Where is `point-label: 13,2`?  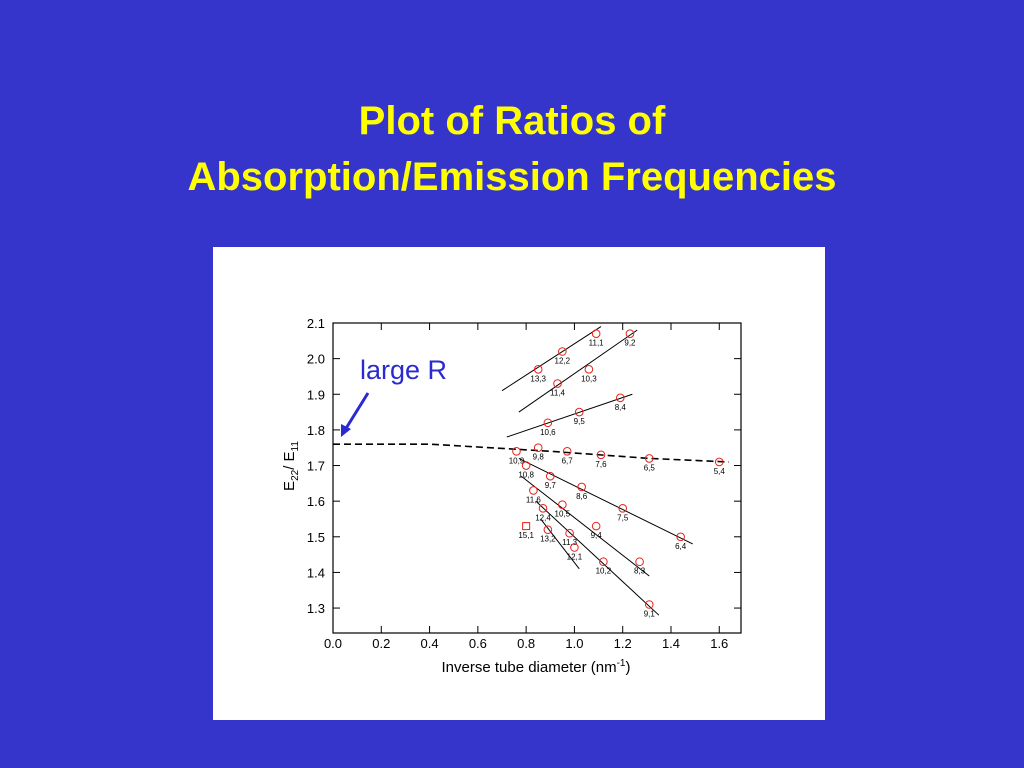 point-label: 13,2 is located at coordinates (548, 539).